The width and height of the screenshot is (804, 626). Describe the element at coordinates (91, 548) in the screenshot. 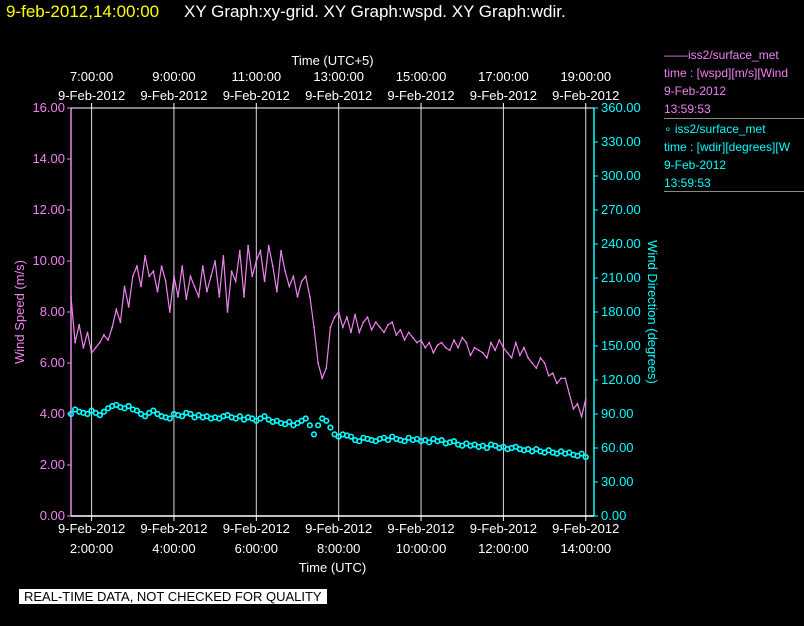

I see `x-bottom-tick-time: 2:00:00` at that location.